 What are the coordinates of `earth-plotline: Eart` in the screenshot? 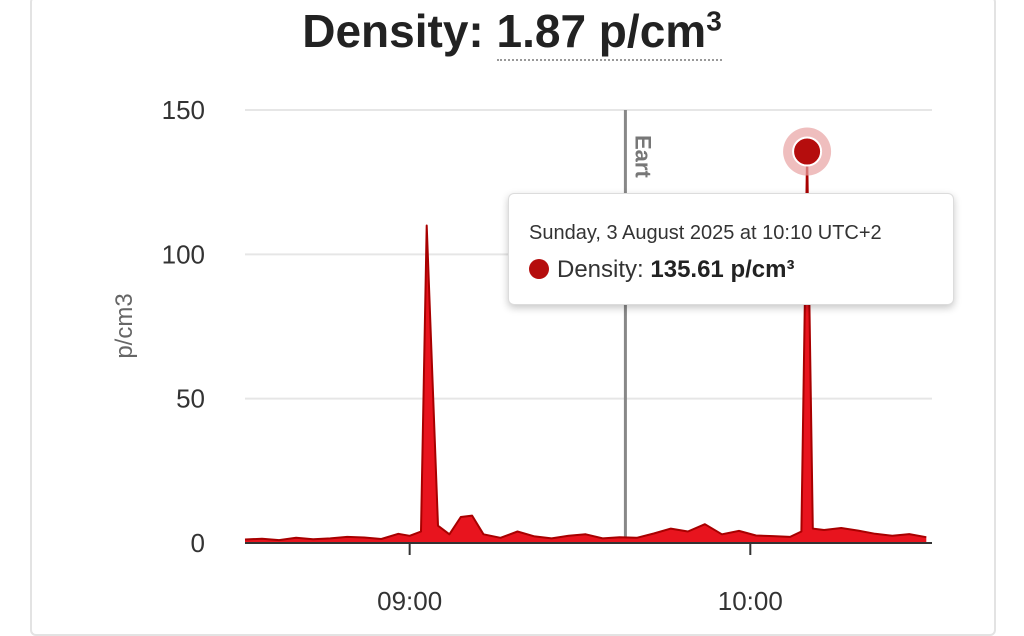 It's located at (640, 326).